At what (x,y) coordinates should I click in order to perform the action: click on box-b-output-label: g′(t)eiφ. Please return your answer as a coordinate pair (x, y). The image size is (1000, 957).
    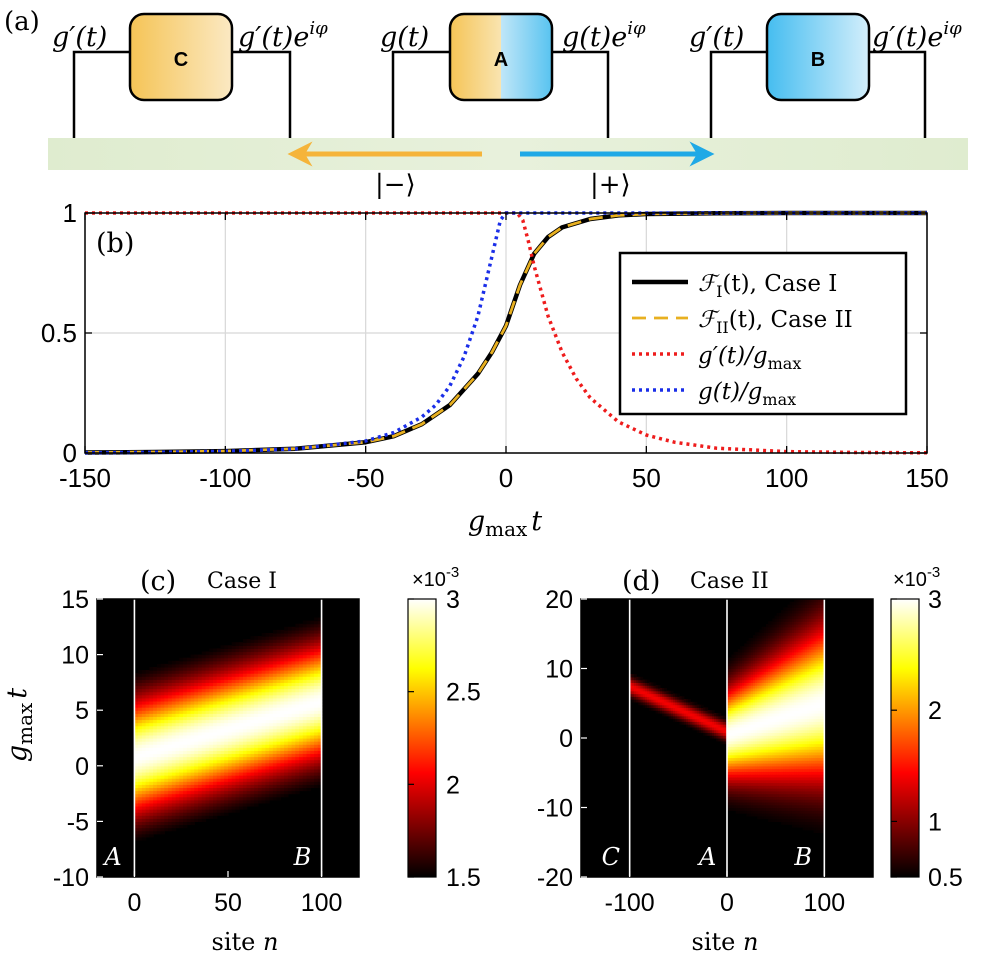
    Looking at the image, I should click on (917, 35).